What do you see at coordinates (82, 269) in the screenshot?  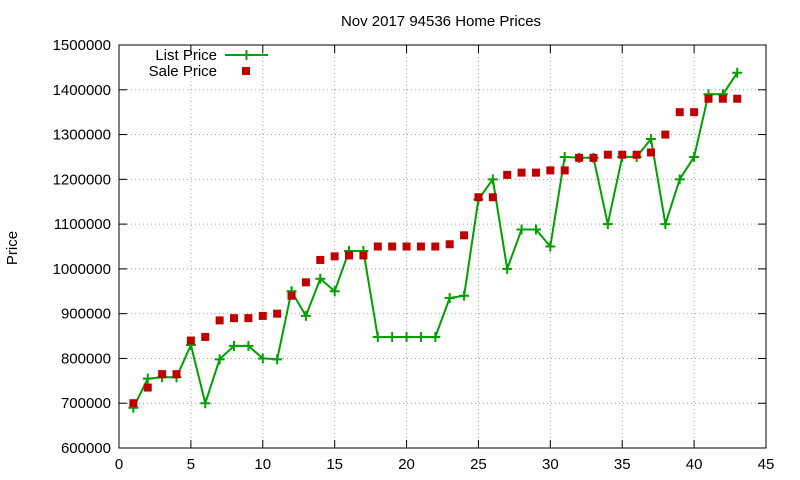 I see `y-tick-label: 1000000` at bounding box center [82, 269].